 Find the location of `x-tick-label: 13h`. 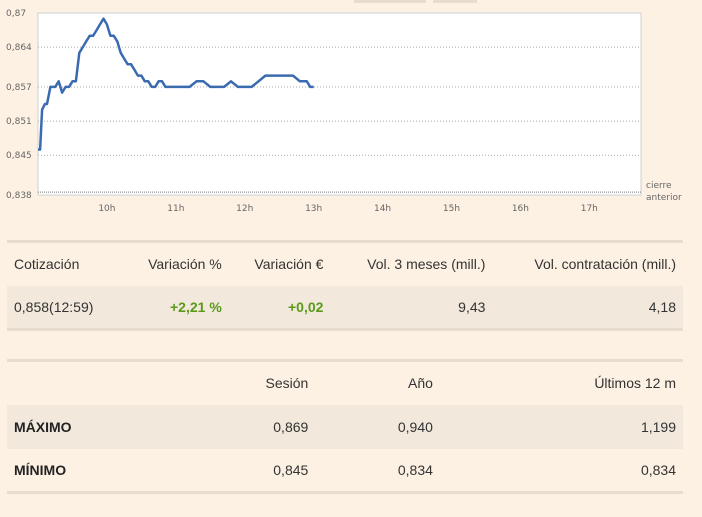

x-tick-label: 13h is located at coordinates (313, 209).